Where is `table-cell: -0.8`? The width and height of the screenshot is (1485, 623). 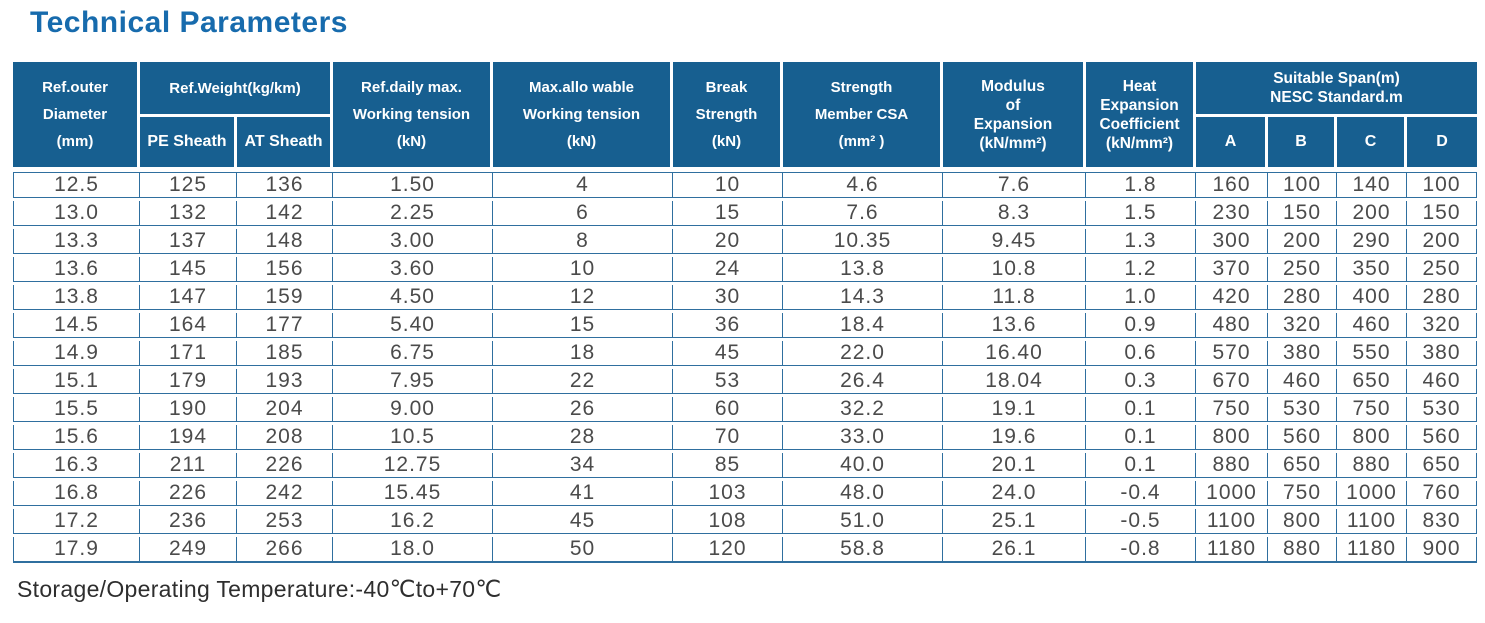
table-cell: -0.8 is located at coordinates (1141, 550).